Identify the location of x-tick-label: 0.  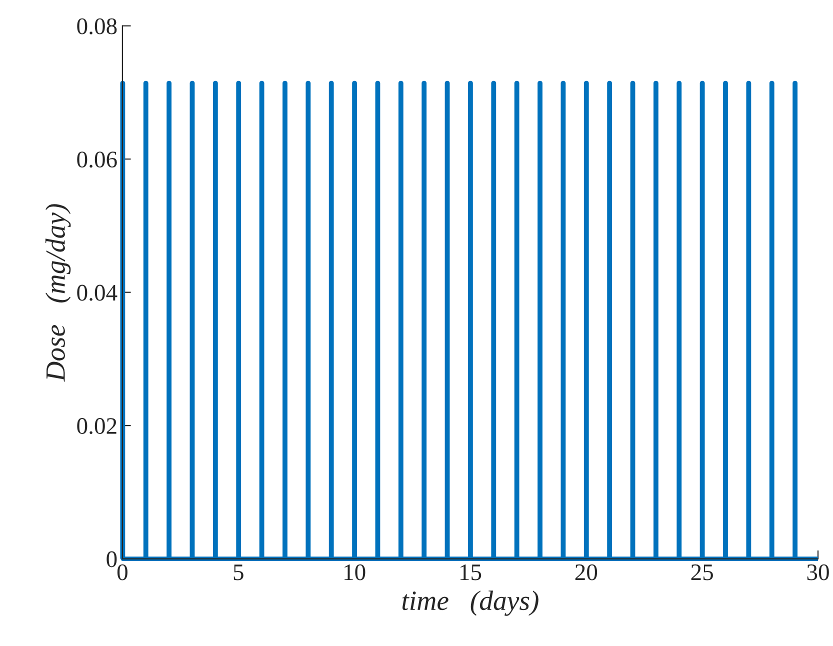
(122, 572).